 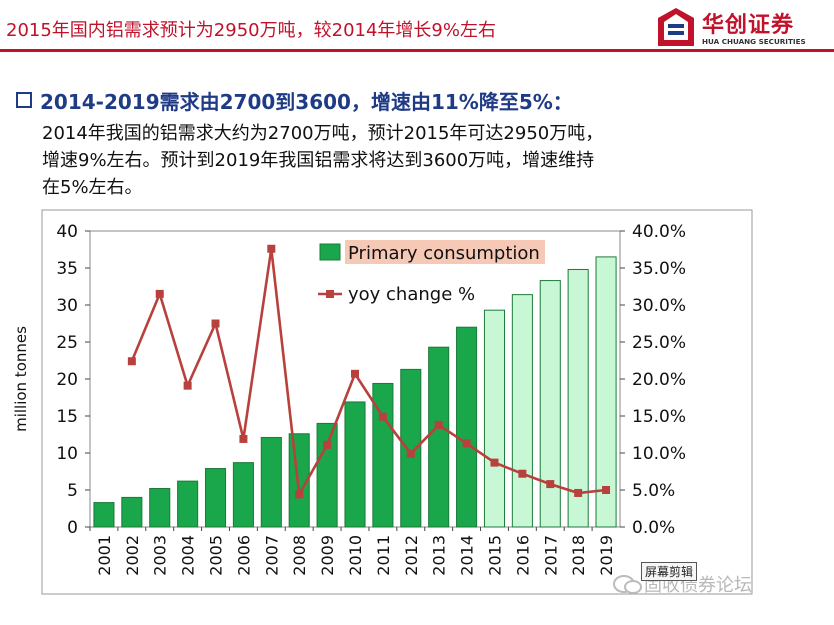 I want to click on legend-bar-label: Primary consumption, so click(x=444, y=253).